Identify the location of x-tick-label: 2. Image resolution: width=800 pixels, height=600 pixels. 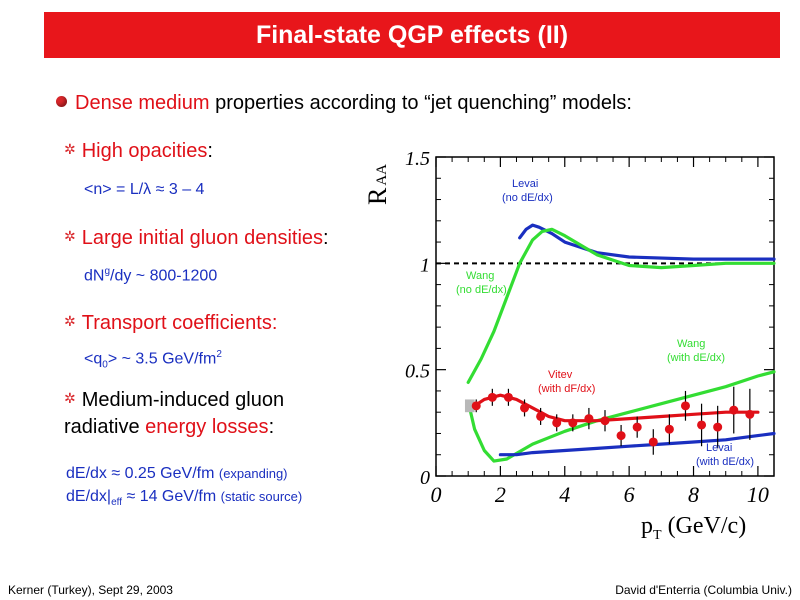
(500, 494).